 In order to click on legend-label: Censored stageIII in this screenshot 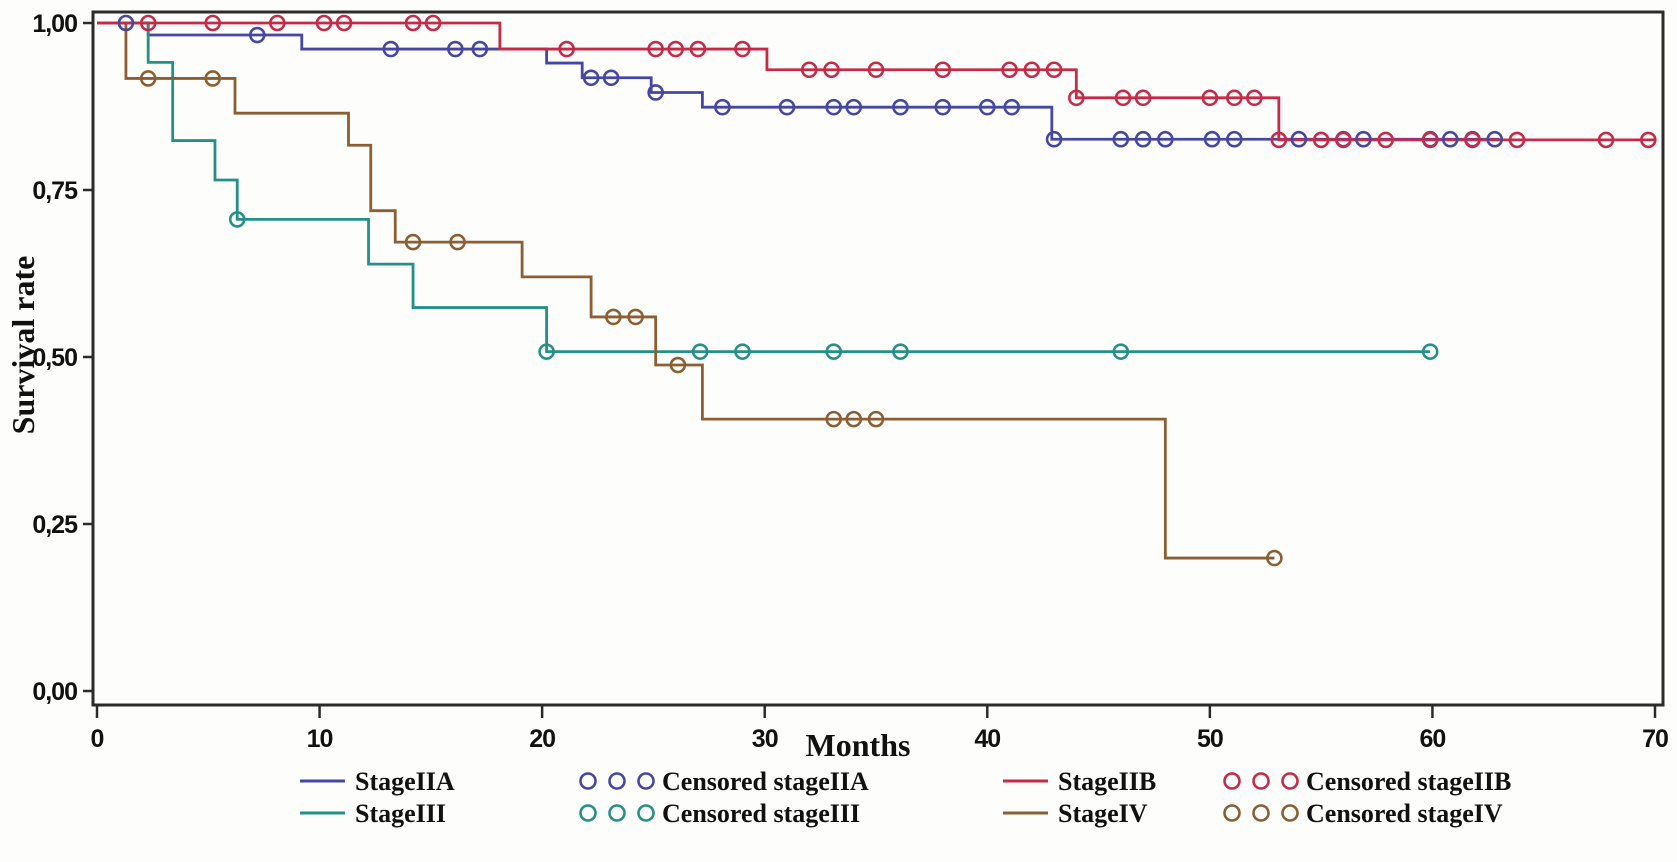, I will do `click(761, 813)`.